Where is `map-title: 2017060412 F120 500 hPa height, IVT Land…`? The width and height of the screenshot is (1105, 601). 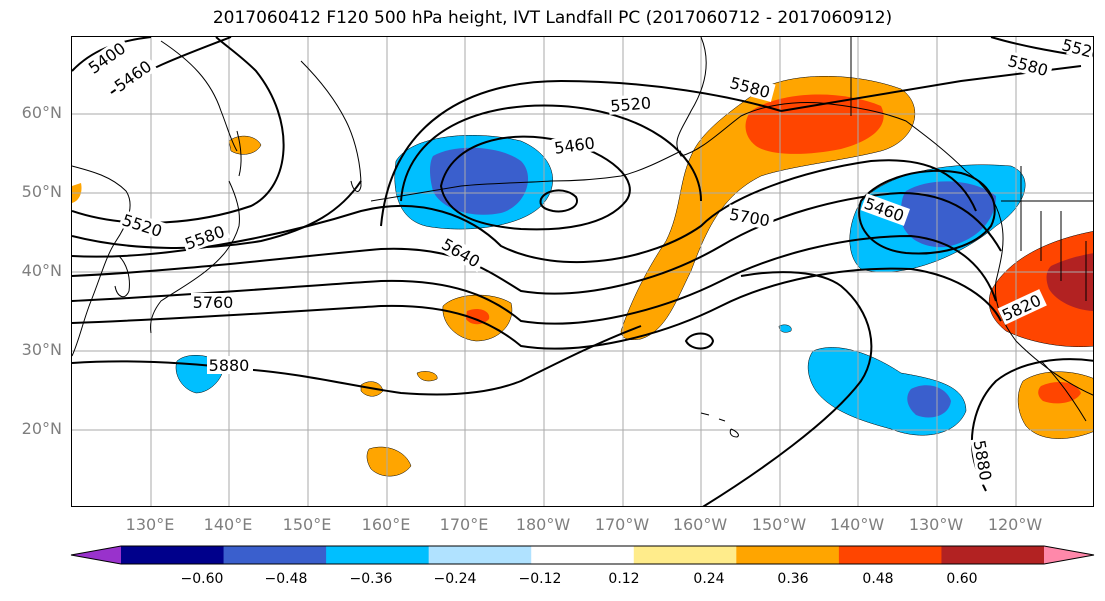 map-title: 2017060412 F120 500 hPa height, IVT Land… is located at coordinates (552, 18).